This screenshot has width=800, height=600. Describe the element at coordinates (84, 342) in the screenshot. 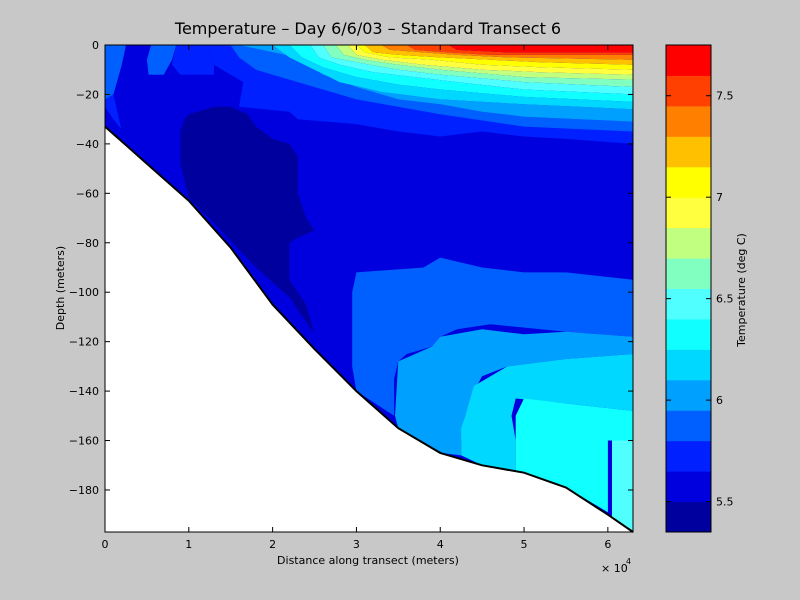

I see `y-tick-label: −120` at that location.